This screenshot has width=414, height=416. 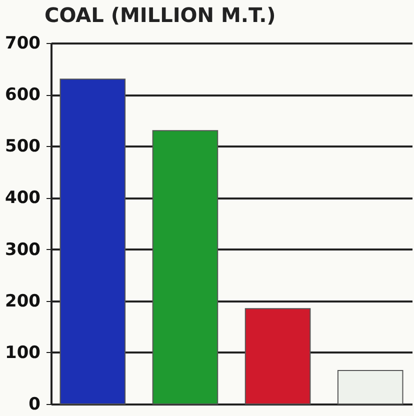 I want to click on y-tick-label: 600, so click(x=23, y=95).